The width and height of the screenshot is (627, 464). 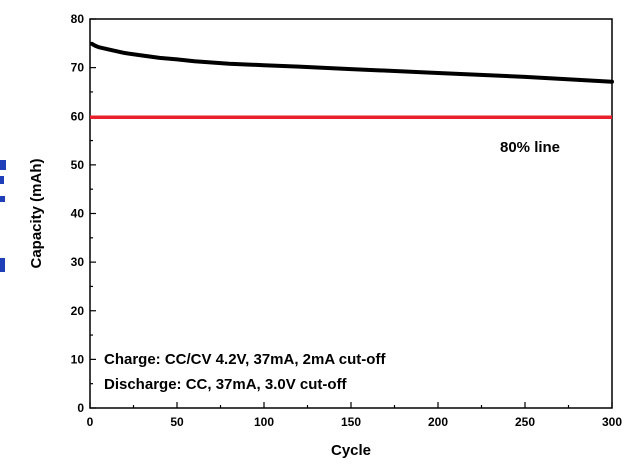 What do you see at coordinates (78, 68) in the screenshot?
I see `y-tick-label: 70` at bounding box center [78, 68].